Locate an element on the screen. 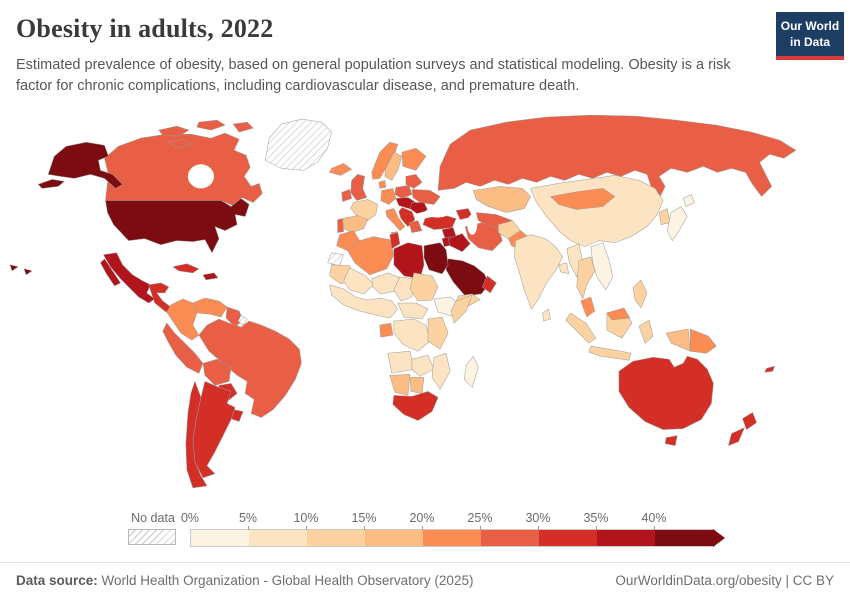  map-region-sri-lanka is located at coordinates (546, 315).